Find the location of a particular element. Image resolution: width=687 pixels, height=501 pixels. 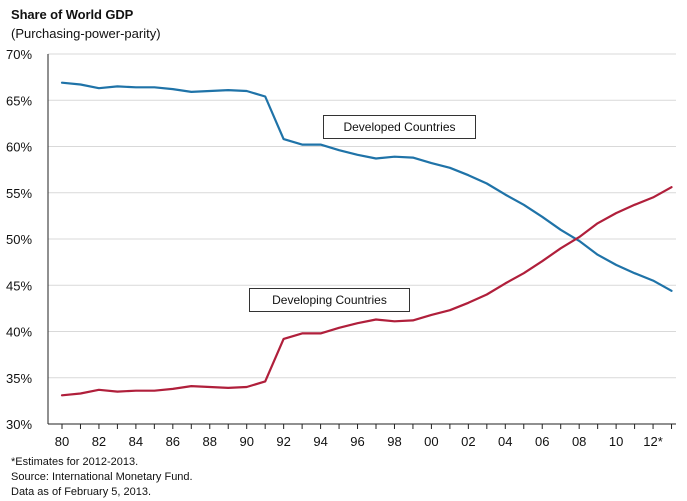

x-tick-label: 00 is located at coordinates (431, 441).